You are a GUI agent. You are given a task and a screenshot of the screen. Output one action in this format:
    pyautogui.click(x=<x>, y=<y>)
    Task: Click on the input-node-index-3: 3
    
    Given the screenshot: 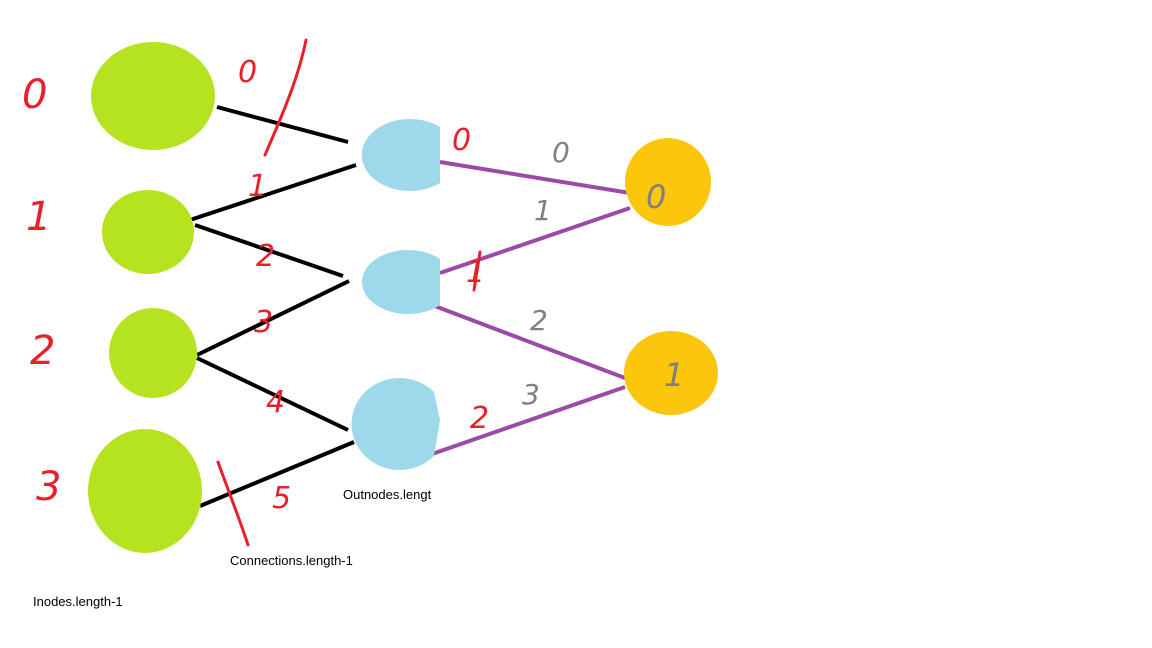 What is the action you would take?
    pyautogui.click(x=48, y=487)
    